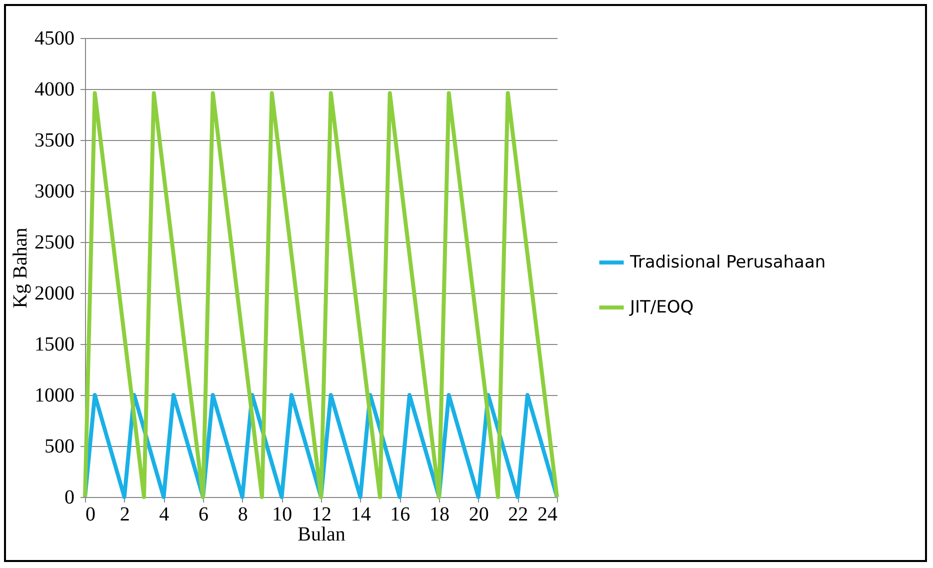 The height and width of the screenshot is (568, 933). What do you see at coordinates (243, 515) in the screenshot?
I see `x-tick-label: 8` at bounding box center [243, 515].